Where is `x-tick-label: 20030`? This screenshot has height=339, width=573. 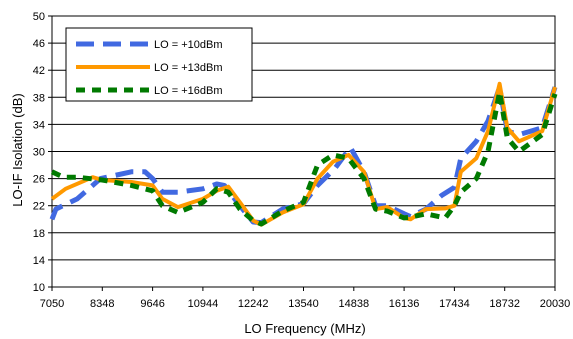 x-tick-label: 20030 is located at coordinates (555, 304).